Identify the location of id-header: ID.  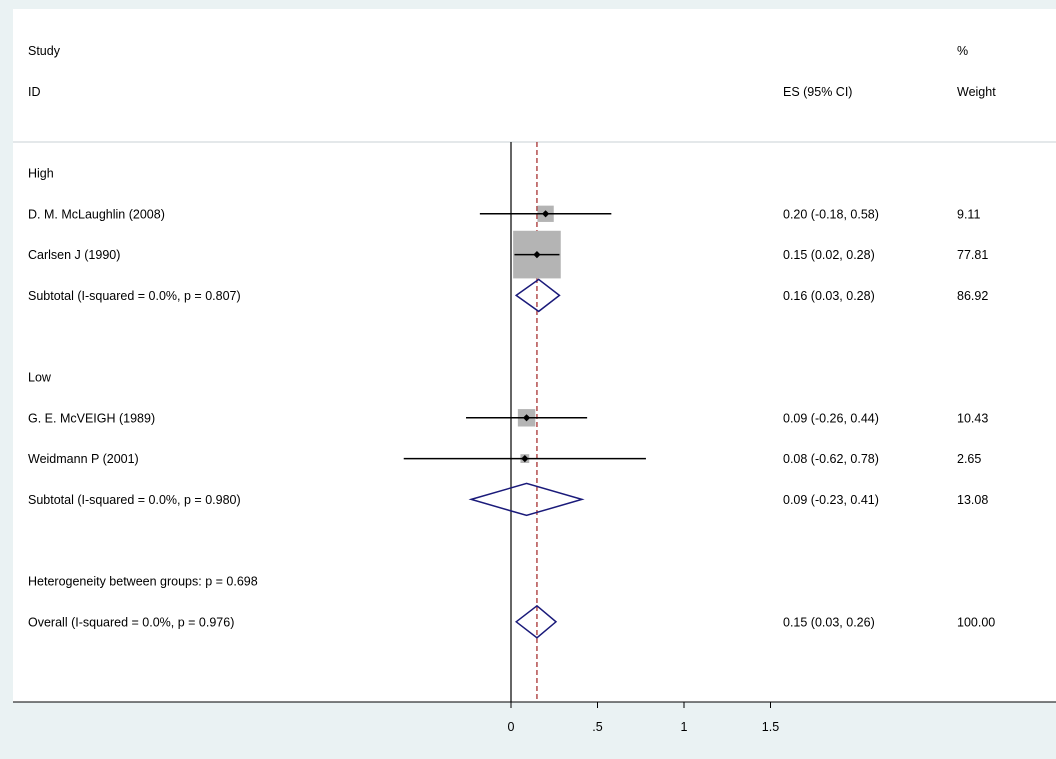
(34, 92).